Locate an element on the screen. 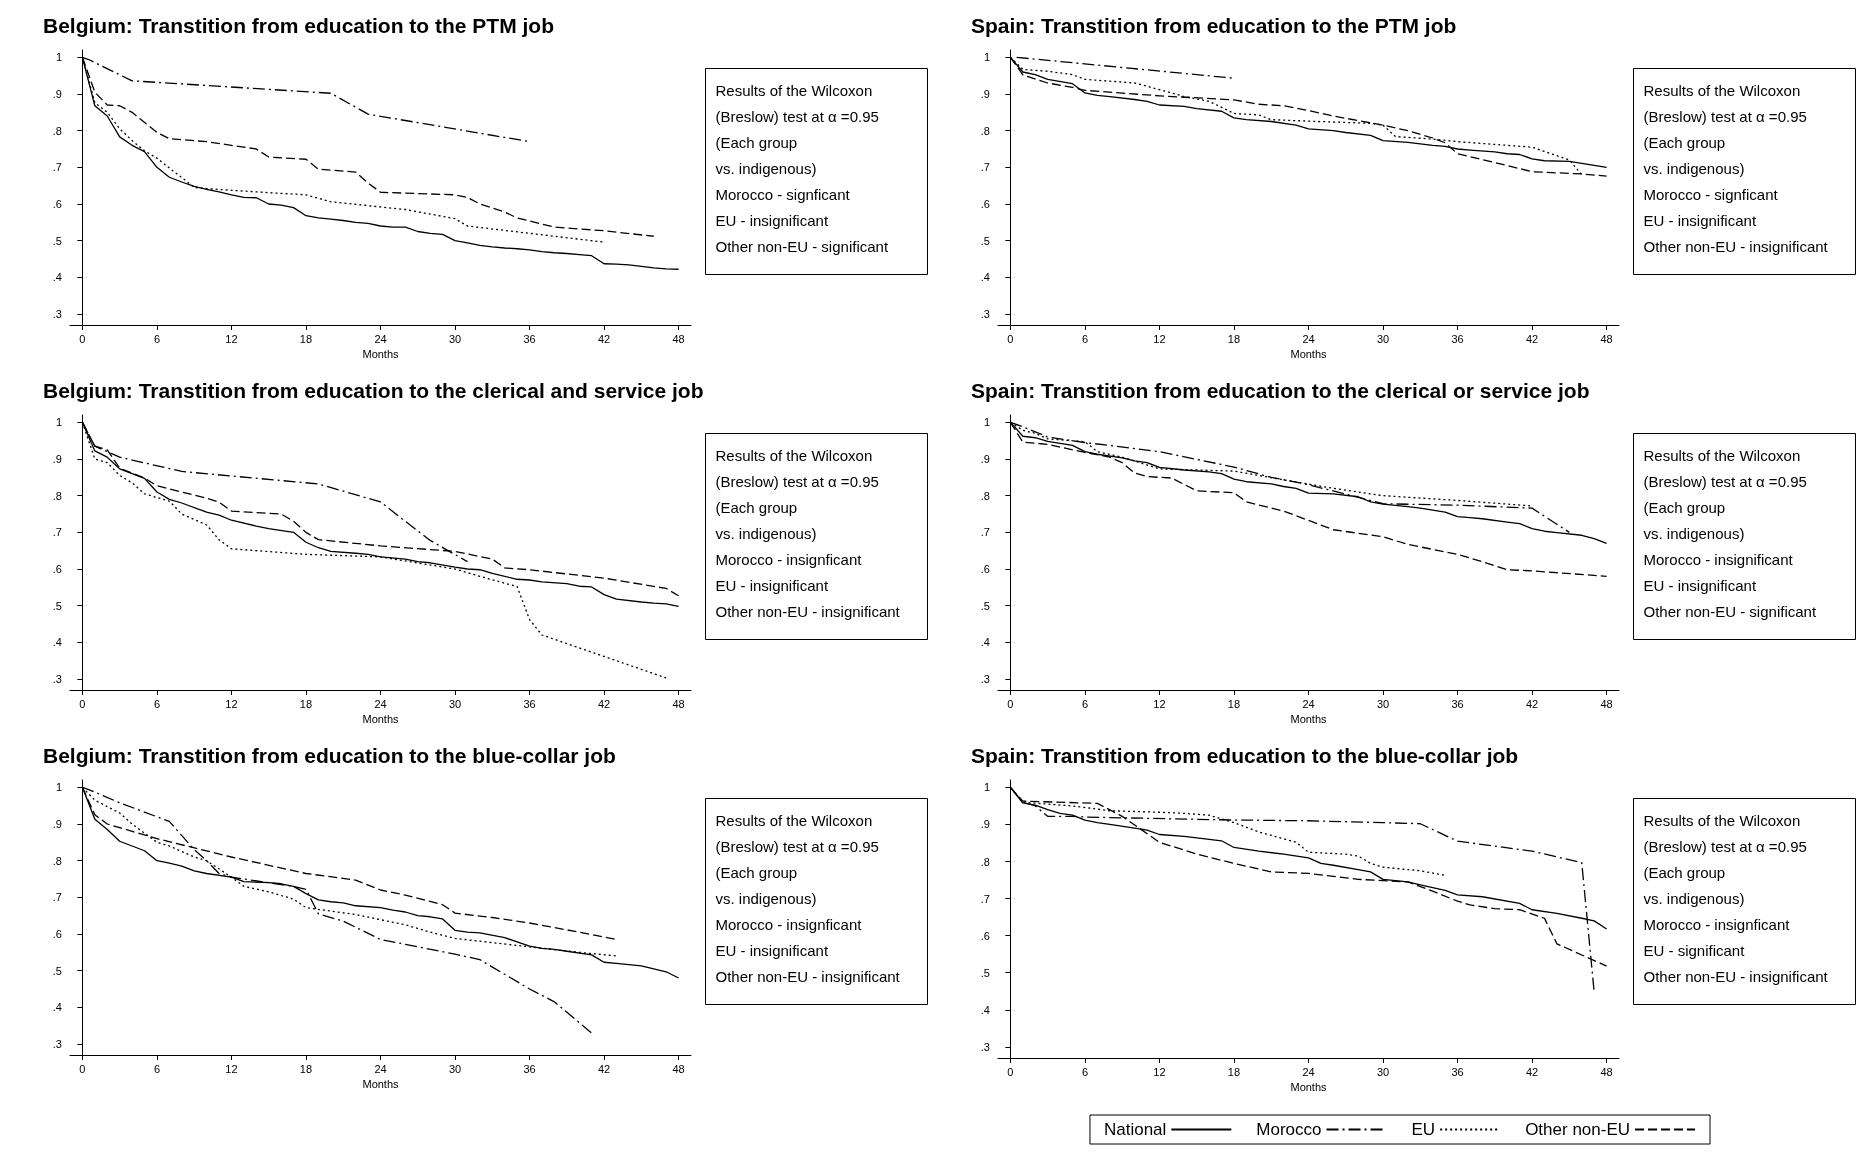 Image resolution: width=1876 pixels, height=1156 pixels. text: Other non-EU - significant is located at coordinates (1730, 611).